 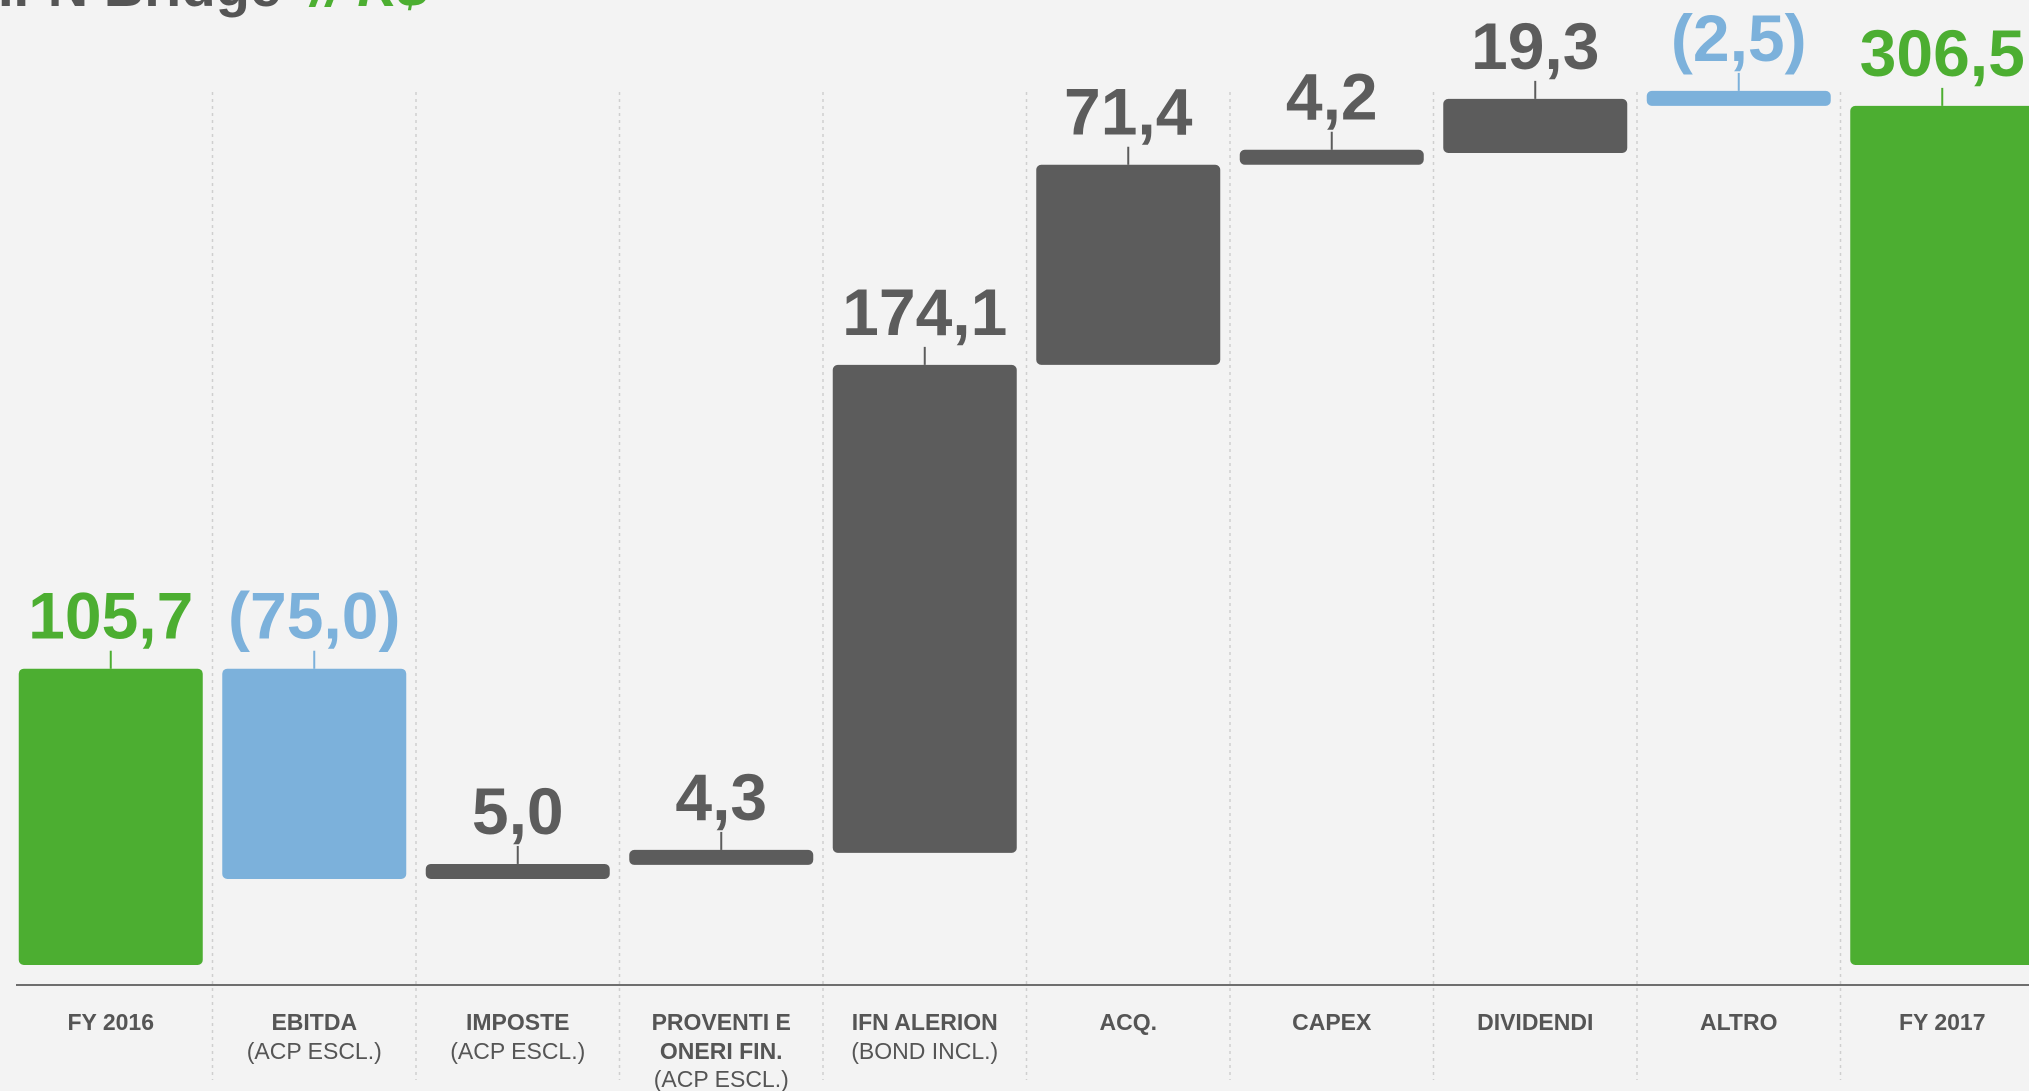 What do you see at coordinates (110, 1022) in the screenshot?
I see `category-label: FY 2016` at bounding box center [110, 1022].